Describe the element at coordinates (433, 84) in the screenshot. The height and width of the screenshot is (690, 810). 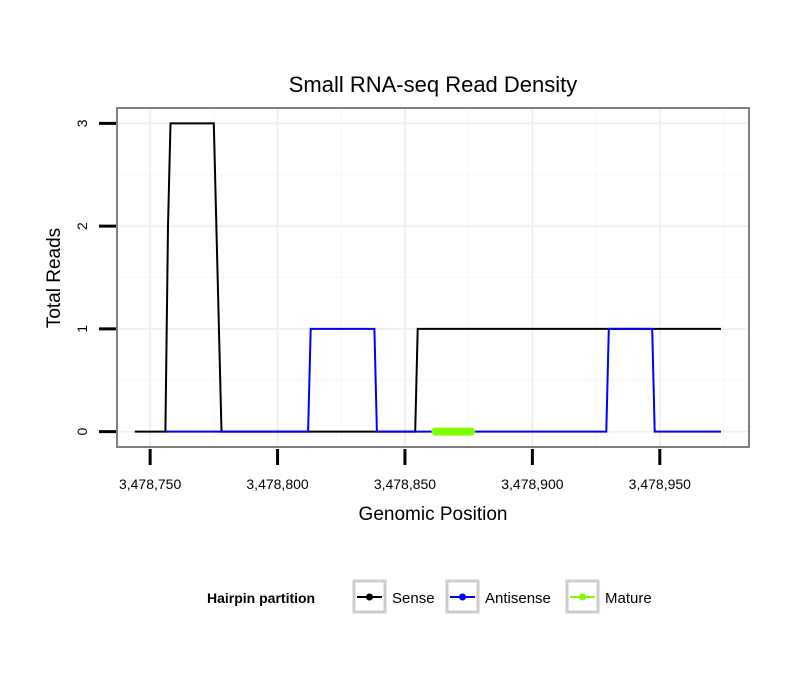
I see `chart-title: Small RNA-seq Read Density` at that location.